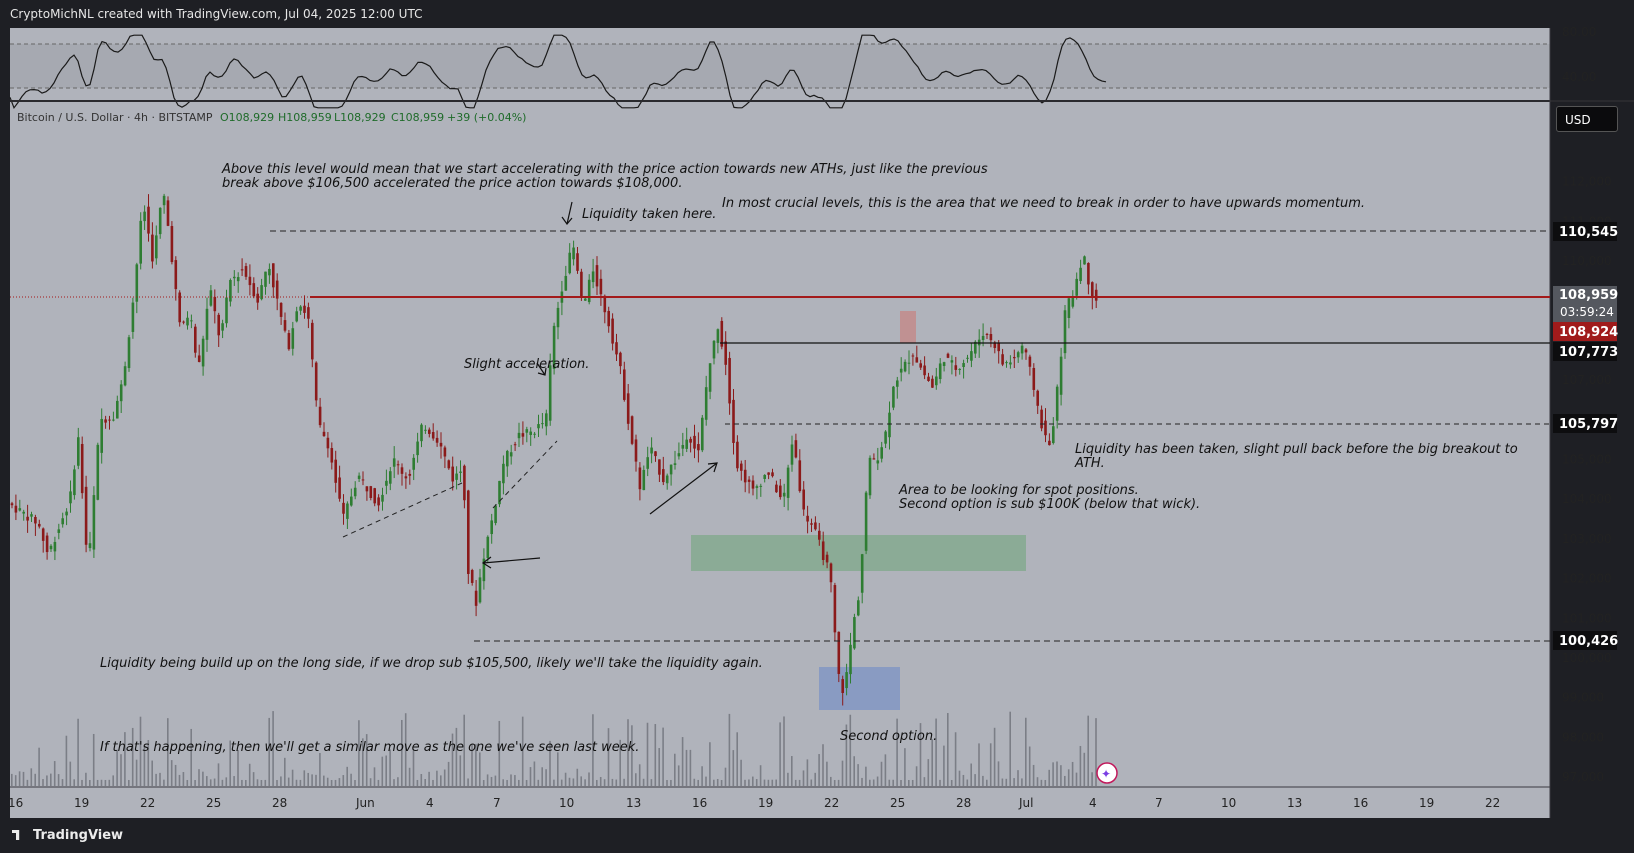  Describe the element at coordinates (1587, 618) in the screenshot. I see `price-tick-label: 101,000` at that location.